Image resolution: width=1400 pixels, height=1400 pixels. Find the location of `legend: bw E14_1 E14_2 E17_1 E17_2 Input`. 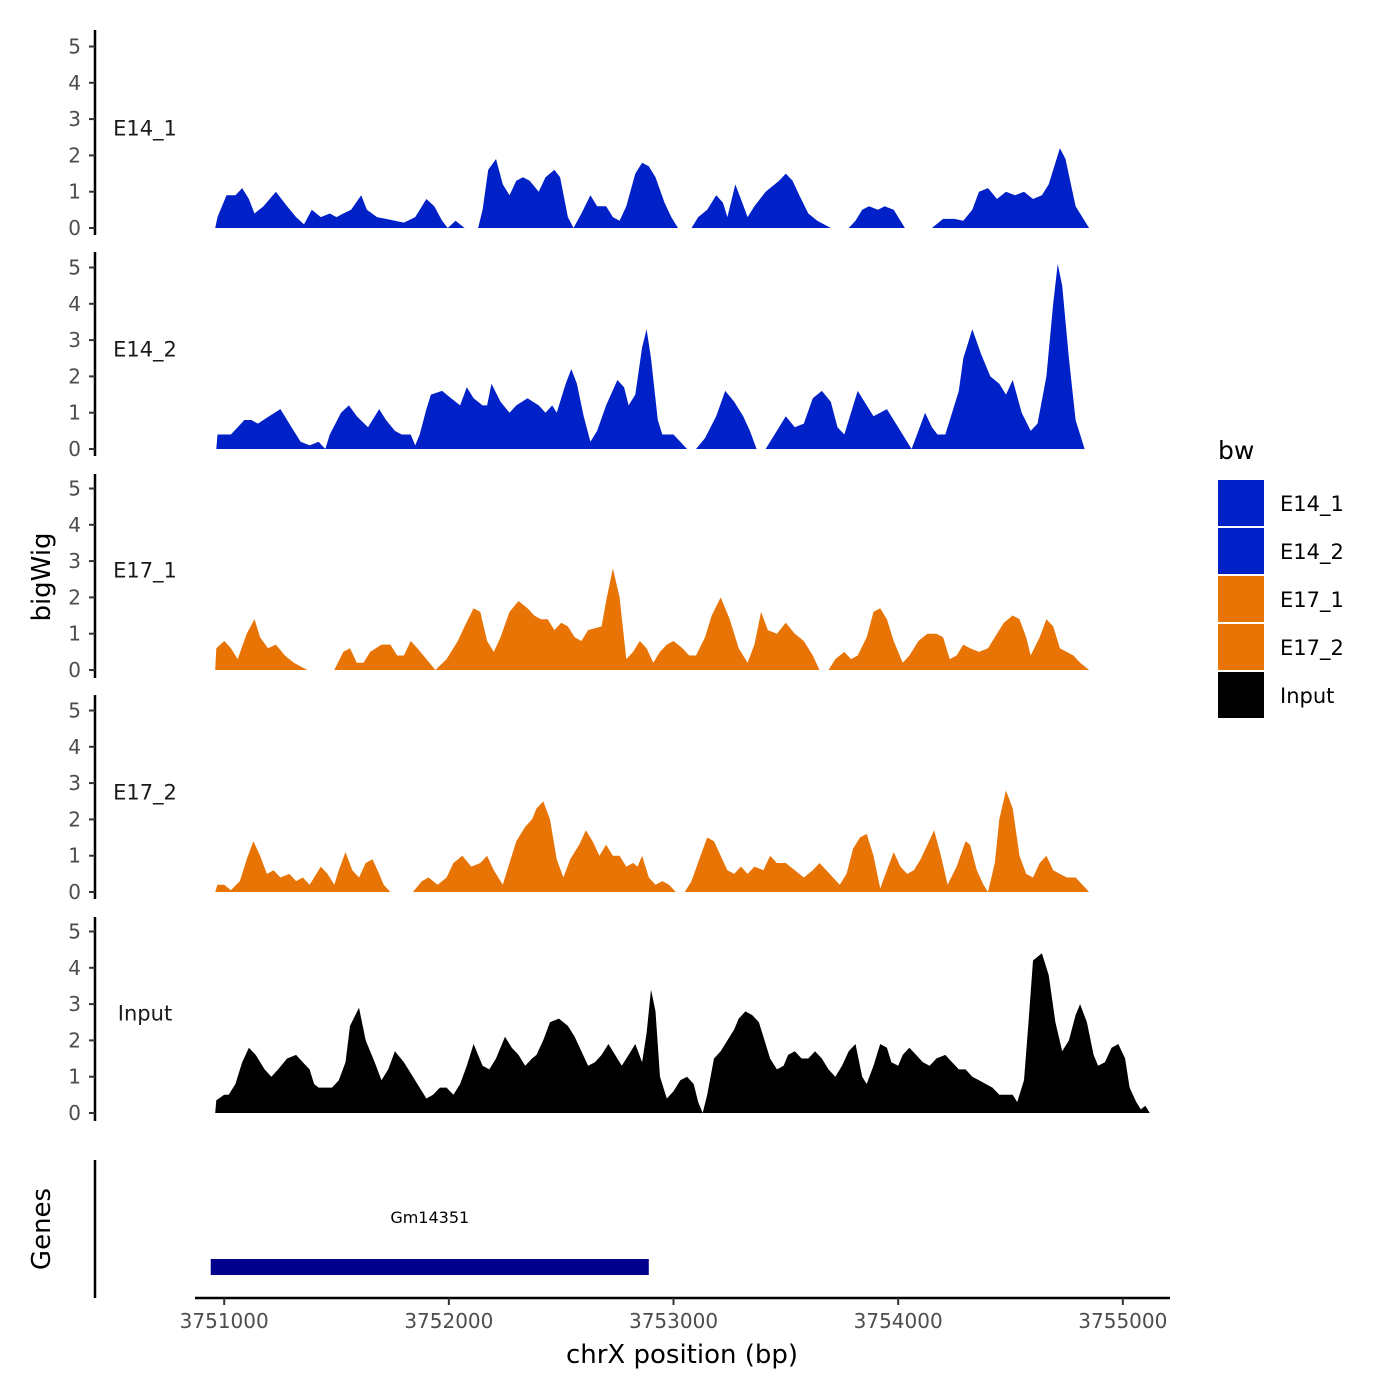

legend: bw E14_1 E14_2 E17_1 E17_2 Input is located at coordinates (1281, 577).